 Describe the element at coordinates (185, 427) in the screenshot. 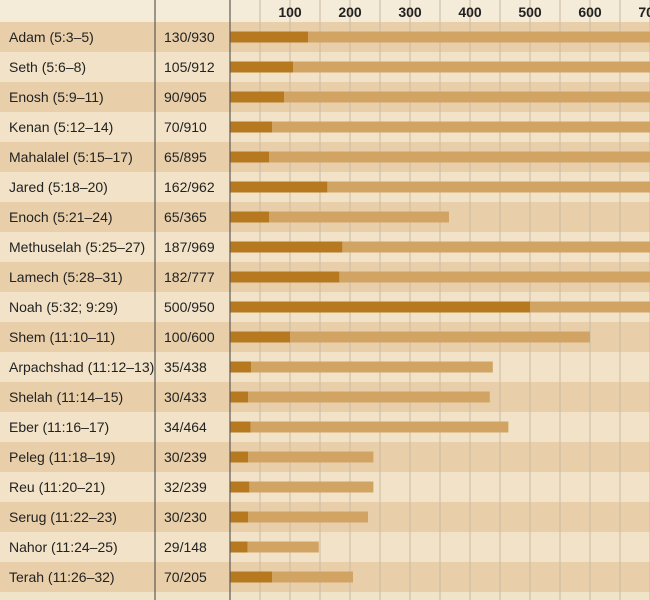

I see `row-ages-label: 34/464` at that location.